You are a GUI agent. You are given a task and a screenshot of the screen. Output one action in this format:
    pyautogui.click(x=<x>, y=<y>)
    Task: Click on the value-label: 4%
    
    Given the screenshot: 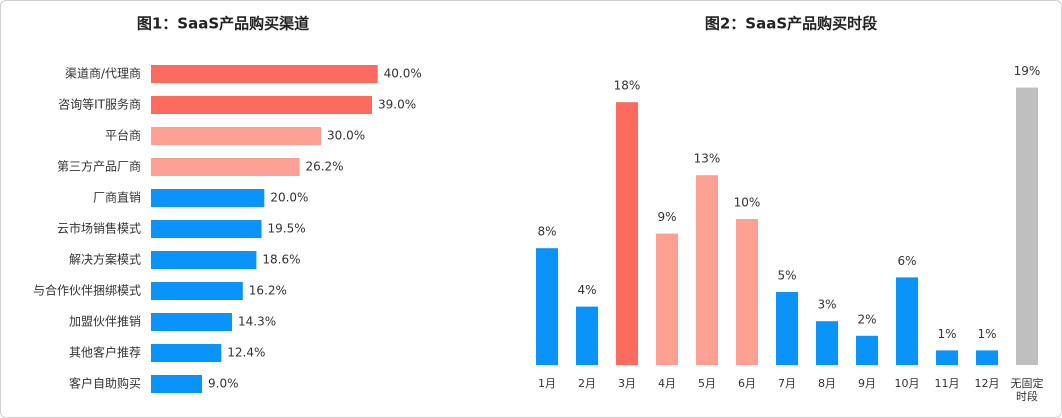 What is the action you would take?
    pyautogui.click(x=586, y=290)
    